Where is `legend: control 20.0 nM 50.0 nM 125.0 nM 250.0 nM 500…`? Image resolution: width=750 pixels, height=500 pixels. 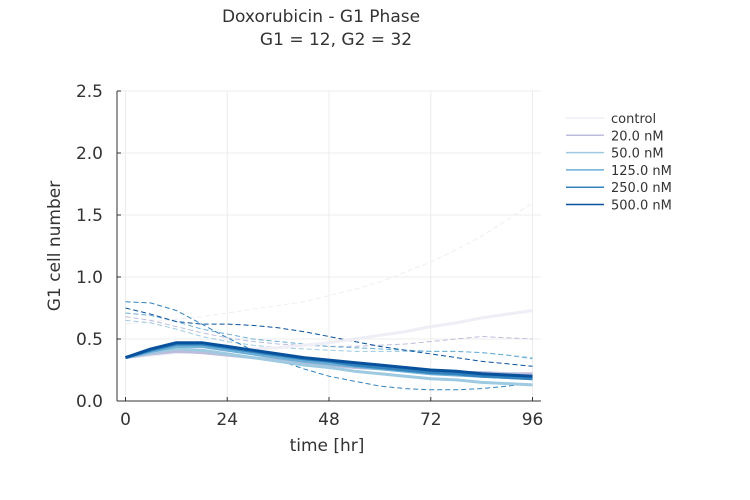 legend: control 20.0 nM 50.0 nM 125.0 nM 250.0 nM 500… is located at coordinates (619, 163).